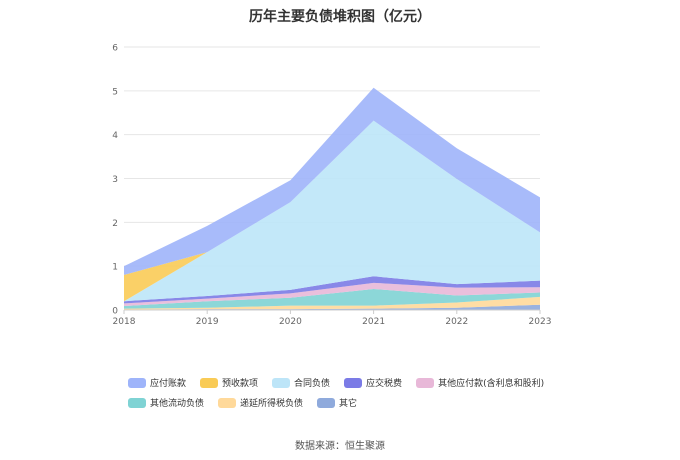 Image resolution: width=680 pixels, height=460 pixels. I want to click on legend-label: 其它, so click(348, 404).